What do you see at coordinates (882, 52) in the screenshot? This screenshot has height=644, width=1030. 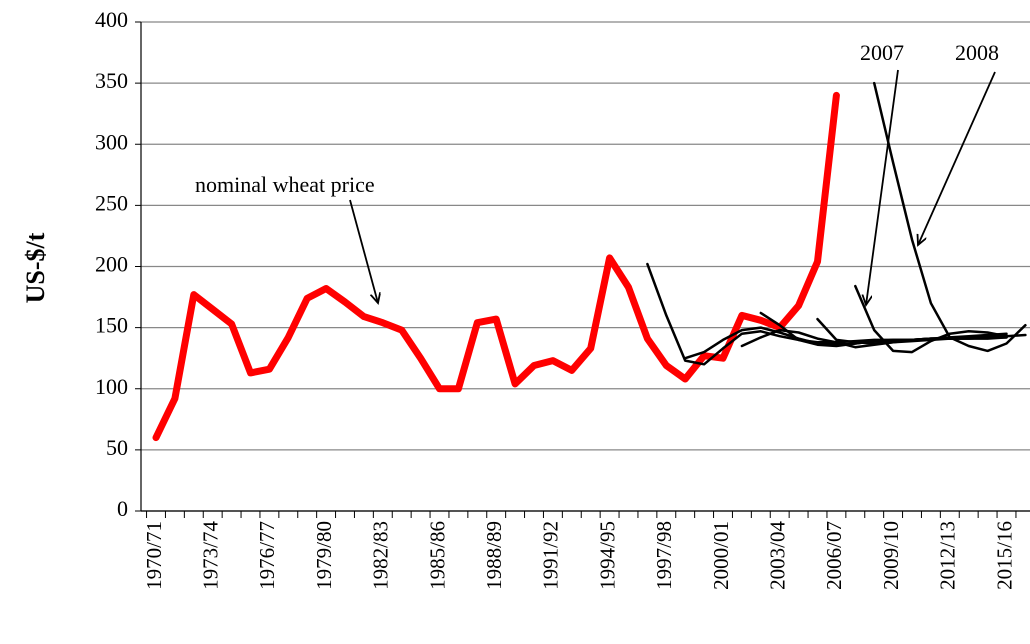 I see `annotation: 2007` at bounding box center [882, 52].